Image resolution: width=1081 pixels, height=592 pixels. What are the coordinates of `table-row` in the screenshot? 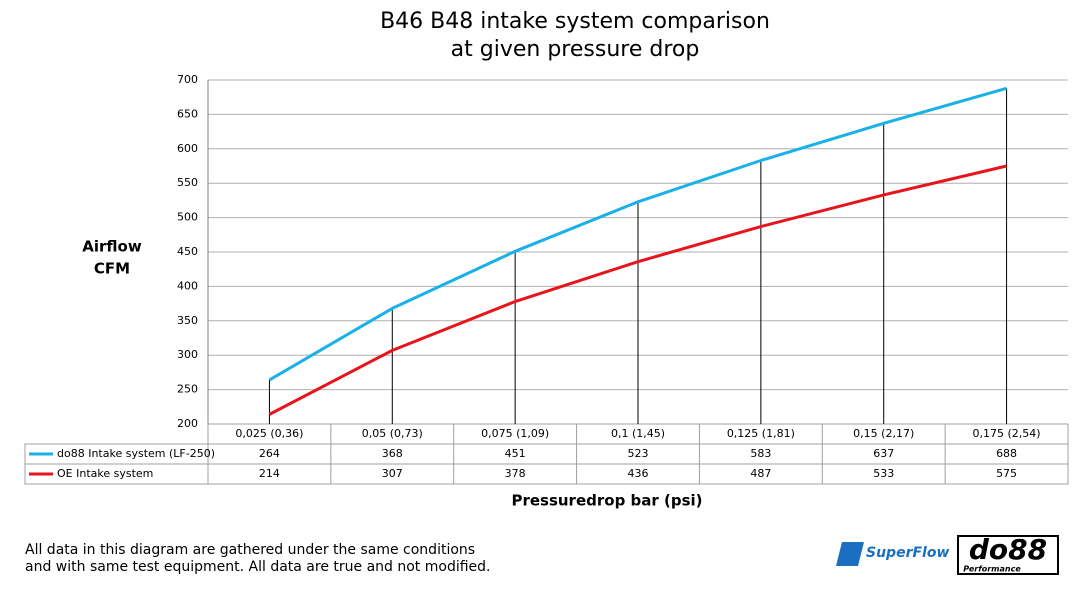 It's located at (546, 474).